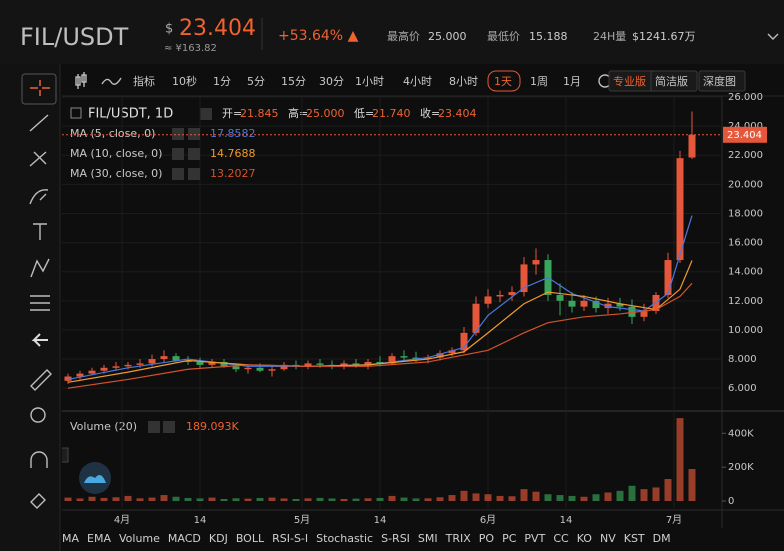 This screenshot has height=551, width=784. I want to click on y-tick-label: 18.000, so click(745, 213).